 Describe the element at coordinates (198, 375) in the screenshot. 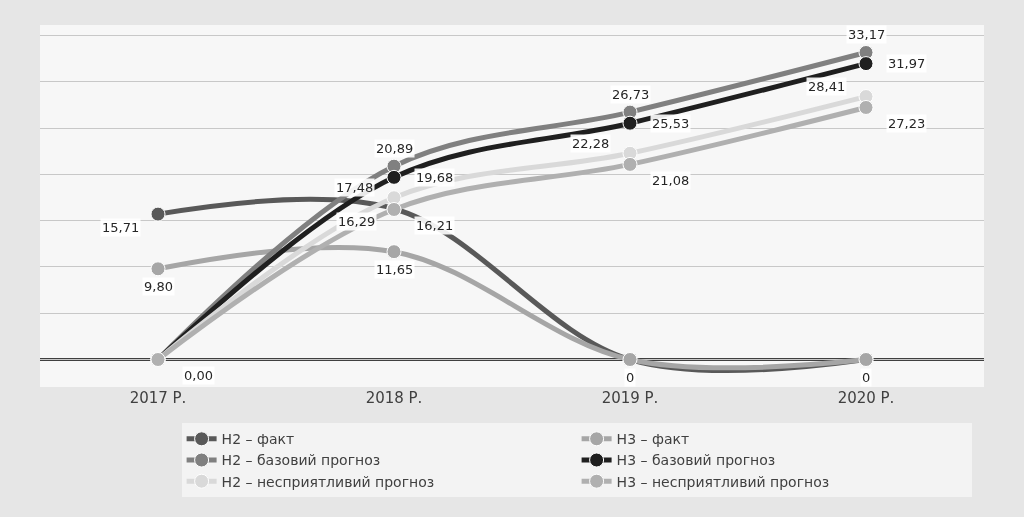

I see `data-label: 0,00` at that location.